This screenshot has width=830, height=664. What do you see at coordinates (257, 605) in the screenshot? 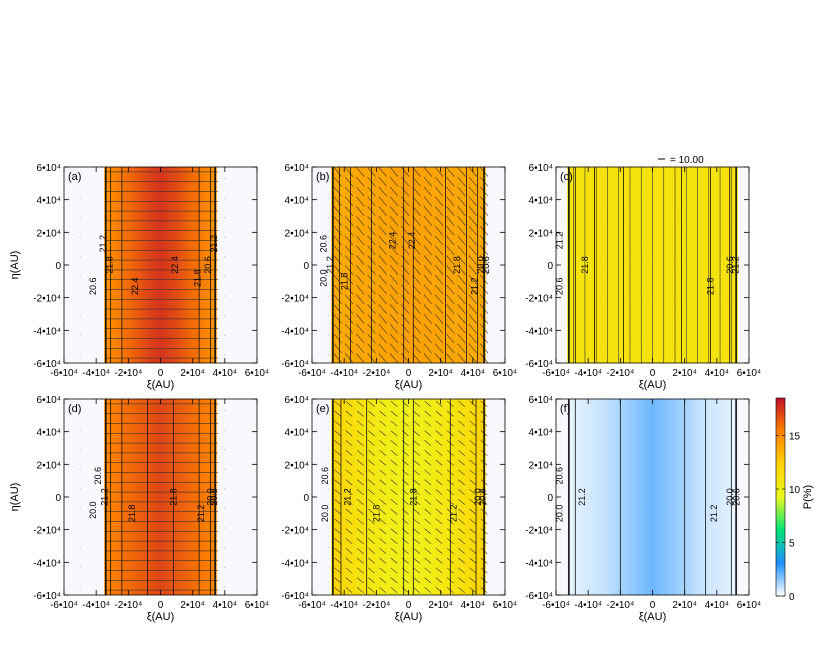
I see `x-tick-label: 6•10⁴` at bounding box center [257, 605].